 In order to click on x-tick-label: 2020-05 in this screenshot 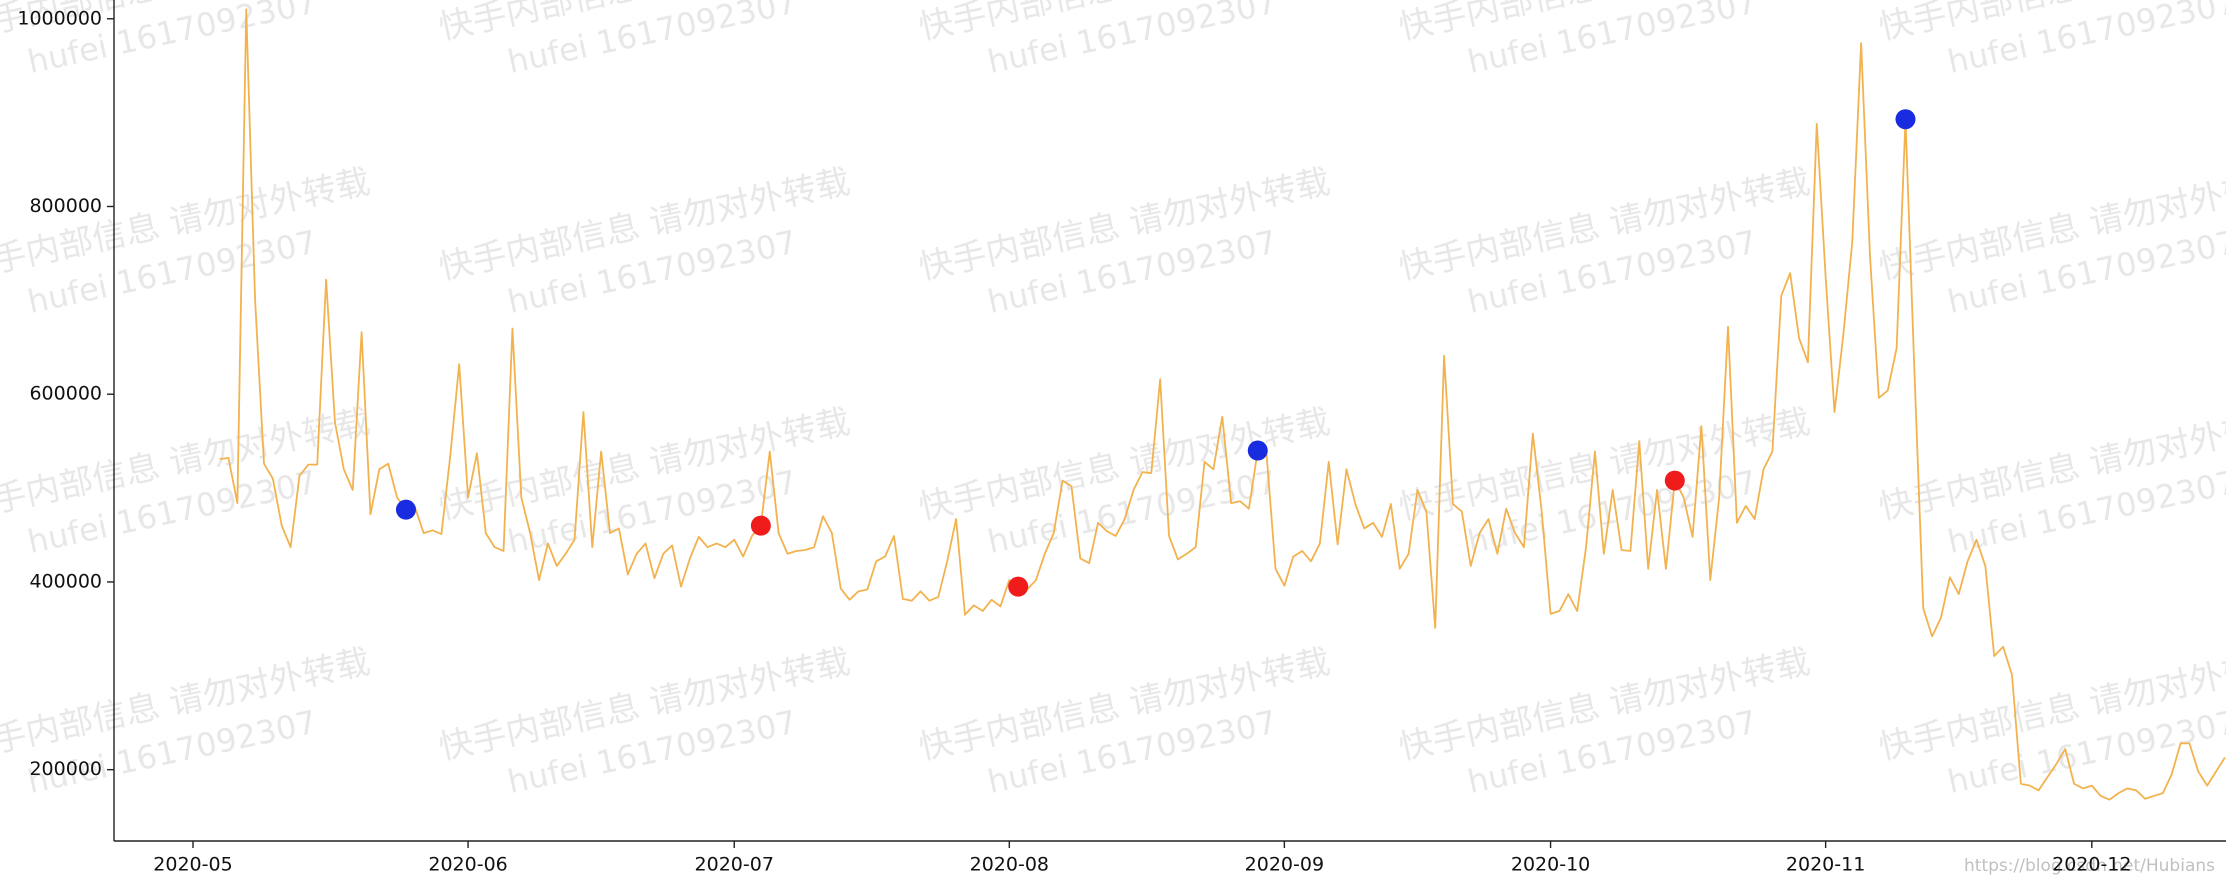, I will do `click(192, 865)`.